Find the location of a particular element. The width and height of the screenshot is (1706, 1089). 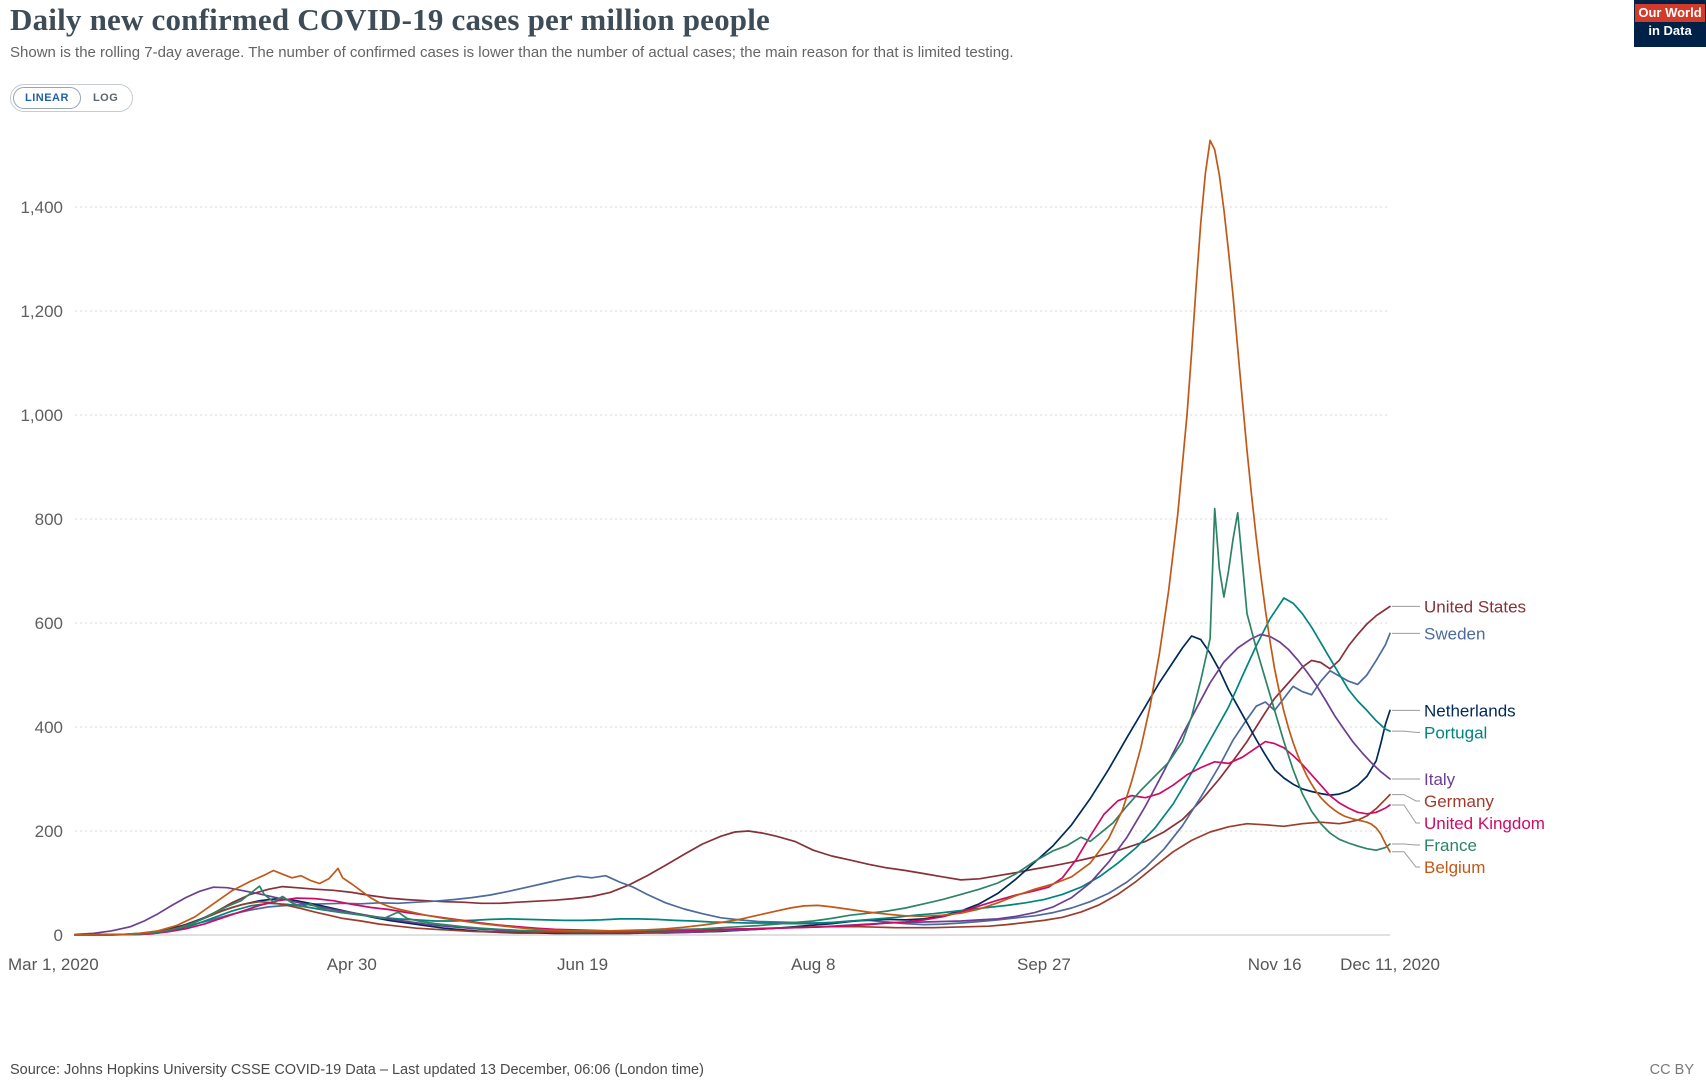

series-label-united-states: United States is located at coordinates (1475, 606).